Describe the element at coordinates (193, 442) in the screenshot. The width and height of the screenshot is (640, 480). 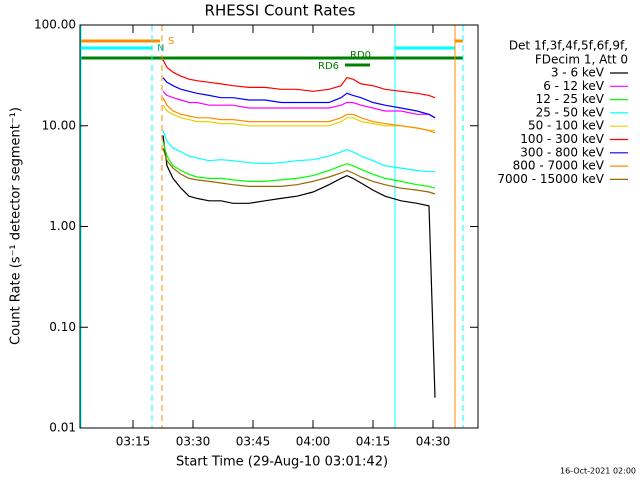
I see `x-tick-label: 03:30` at that location.